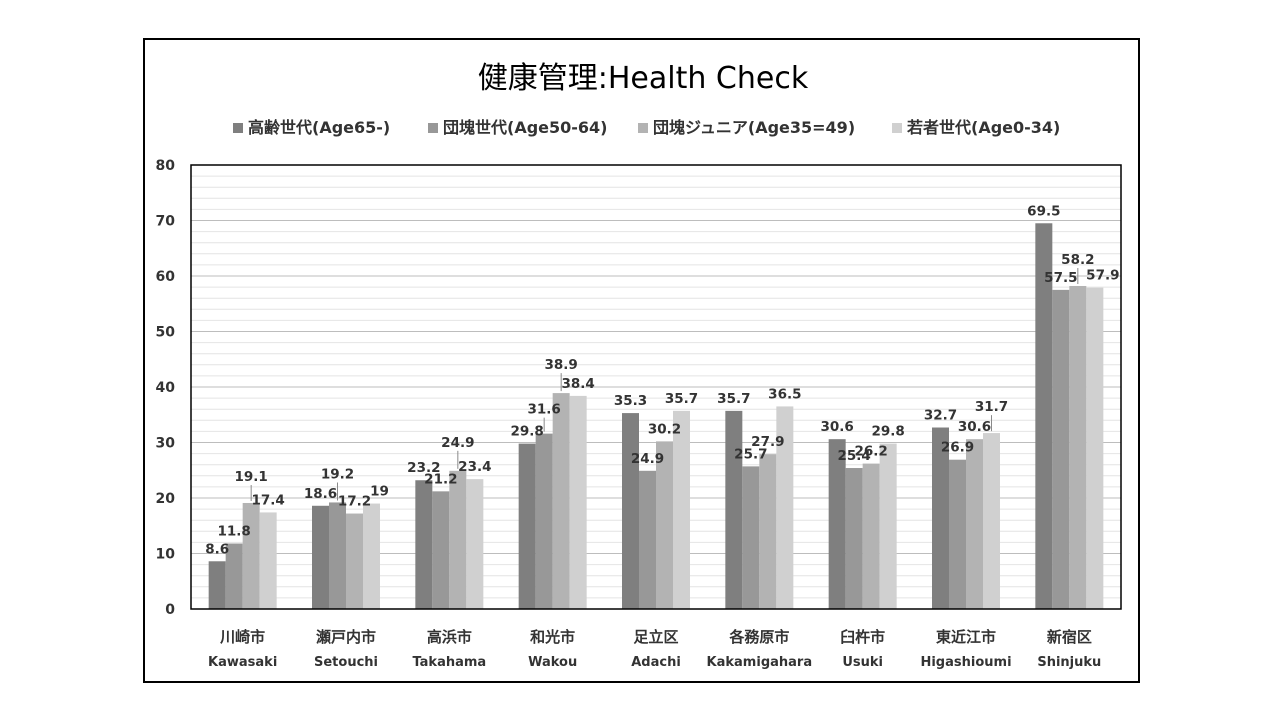 The image size is (1280, 720). I want to click on y-tick-label: 70, so click(166, 222).